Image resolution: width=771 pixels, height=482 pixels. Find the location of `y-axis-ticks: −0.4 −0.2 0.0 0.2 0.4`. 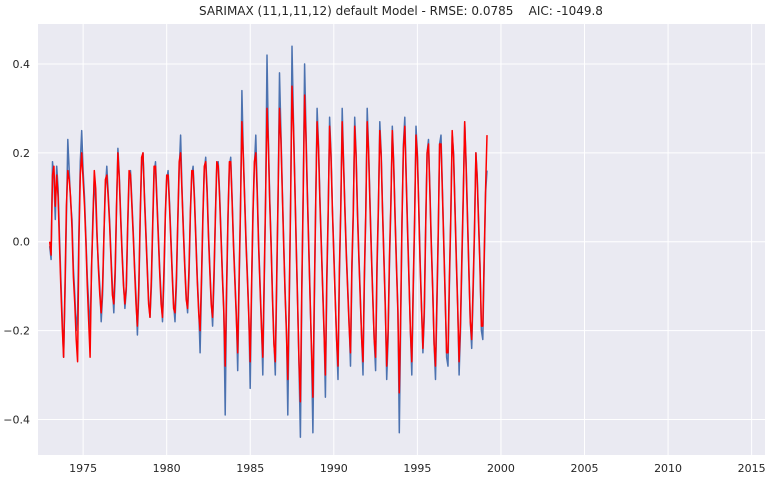

y-axis-ticks: −0.4 −0.2 0.0 0.2 0.4 is located at coordinates (16, 242).